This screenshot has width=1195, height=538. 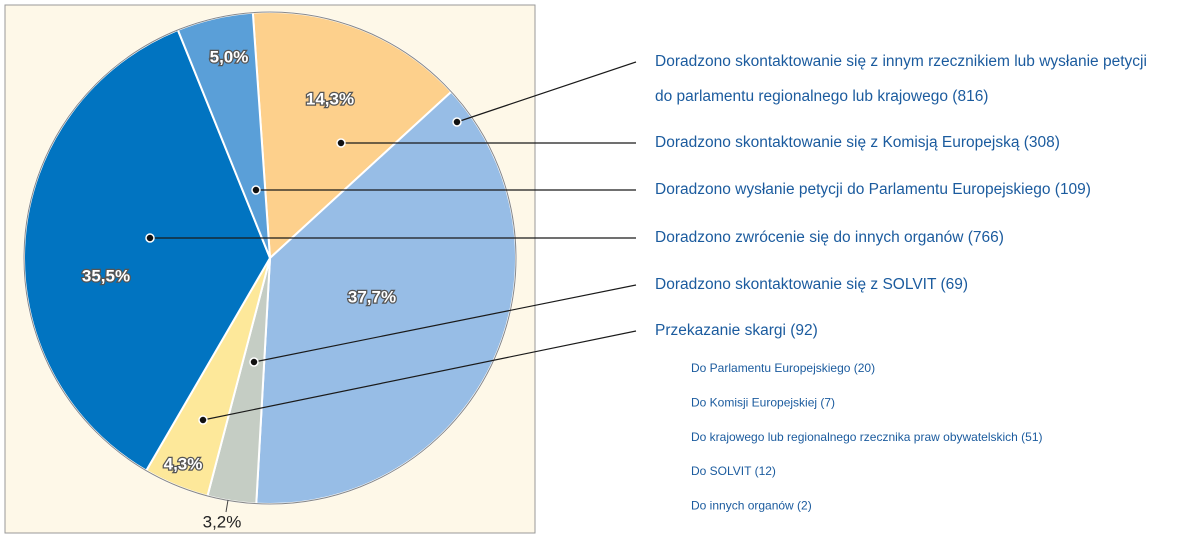 I want to click on slice-label: 4,3%, so click(x=183, y=463).